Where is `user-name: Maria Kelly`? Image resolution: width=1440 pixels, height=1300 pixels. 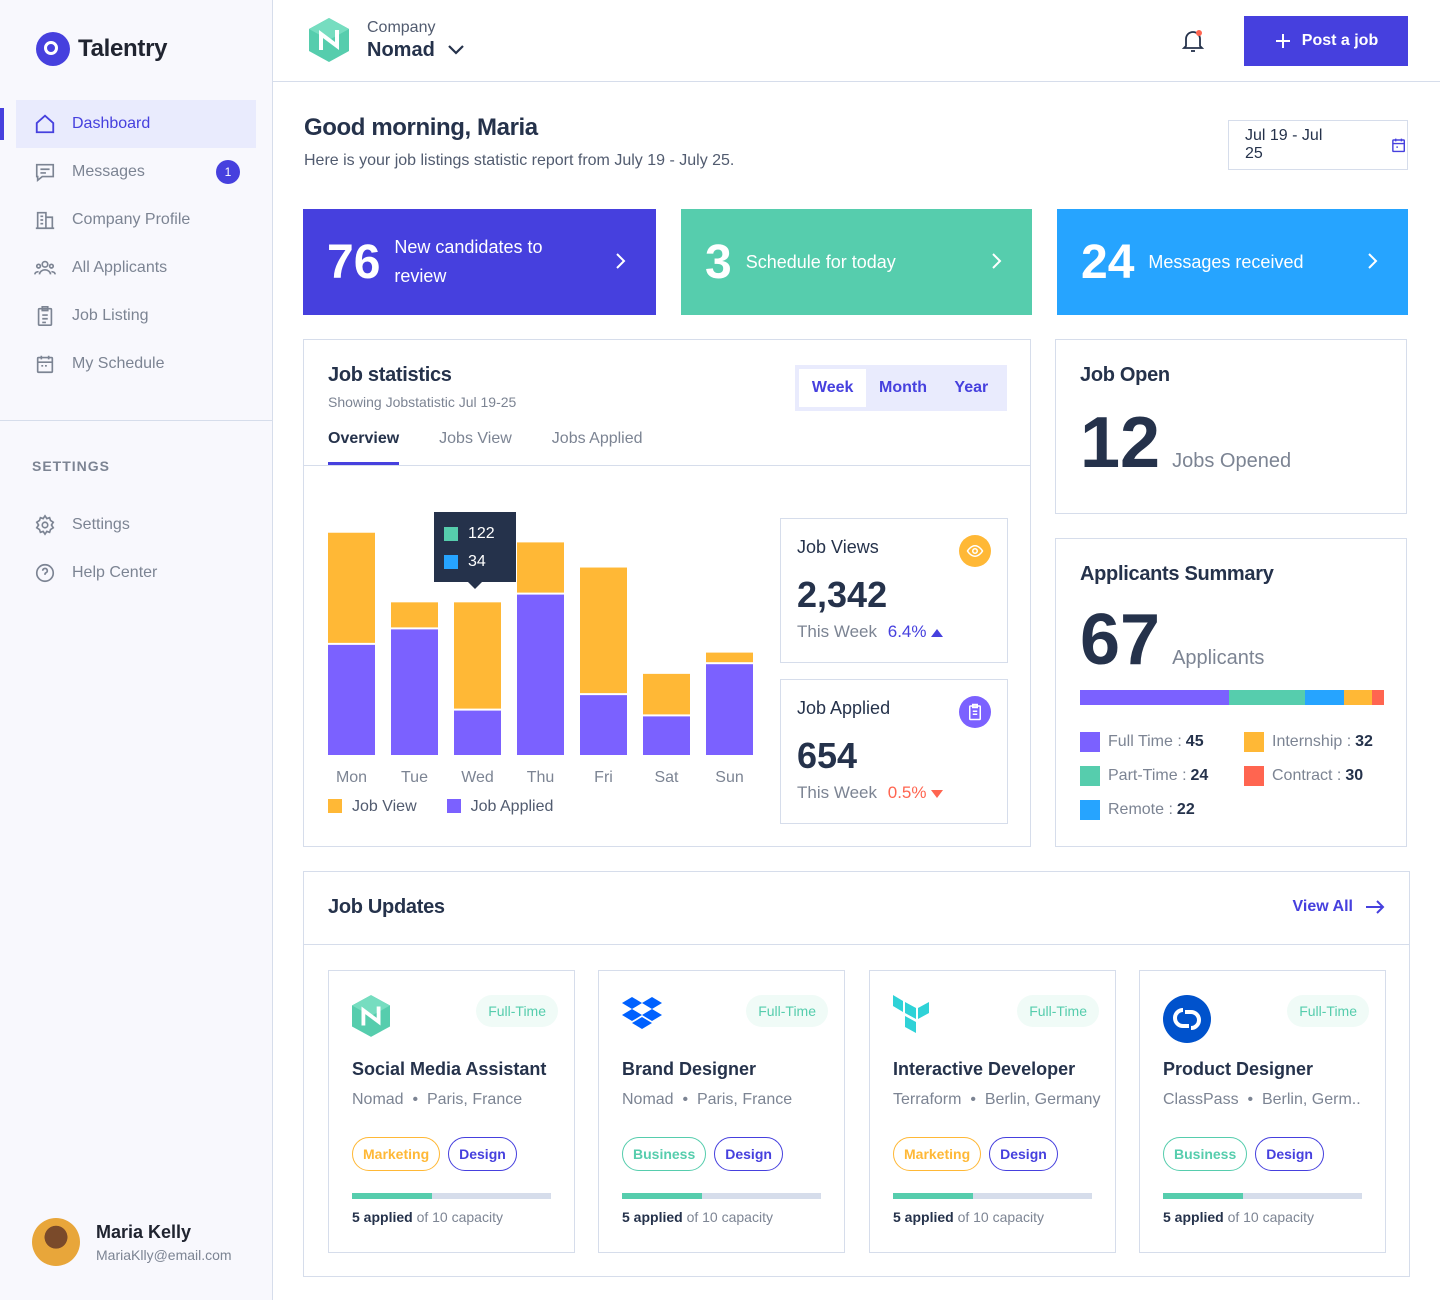 user-name: Maria Kelly is located at coordinates (144, 1231).